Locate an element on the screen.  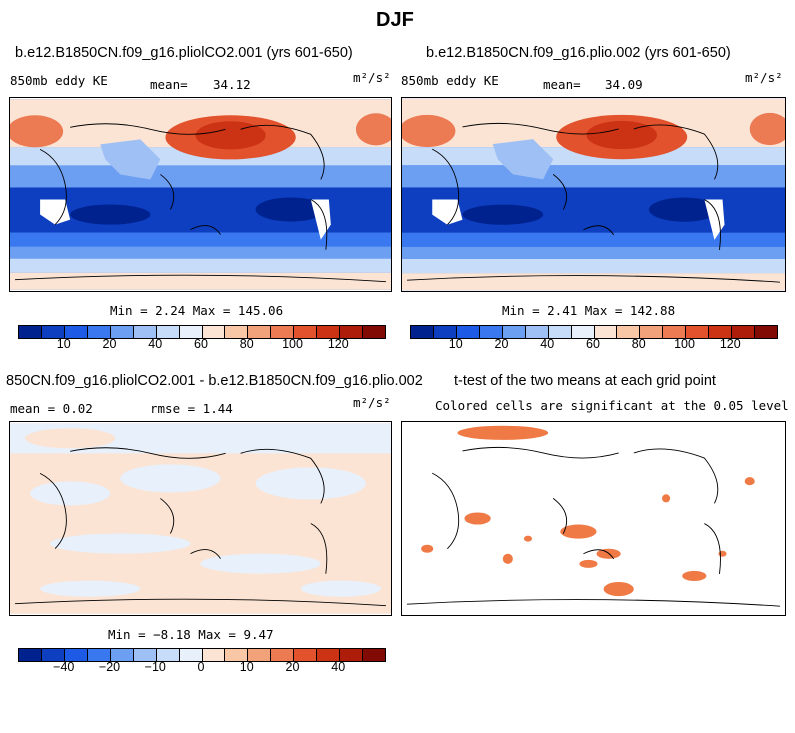
panel3-units: m²/s² is located at coordinates (372, 402).